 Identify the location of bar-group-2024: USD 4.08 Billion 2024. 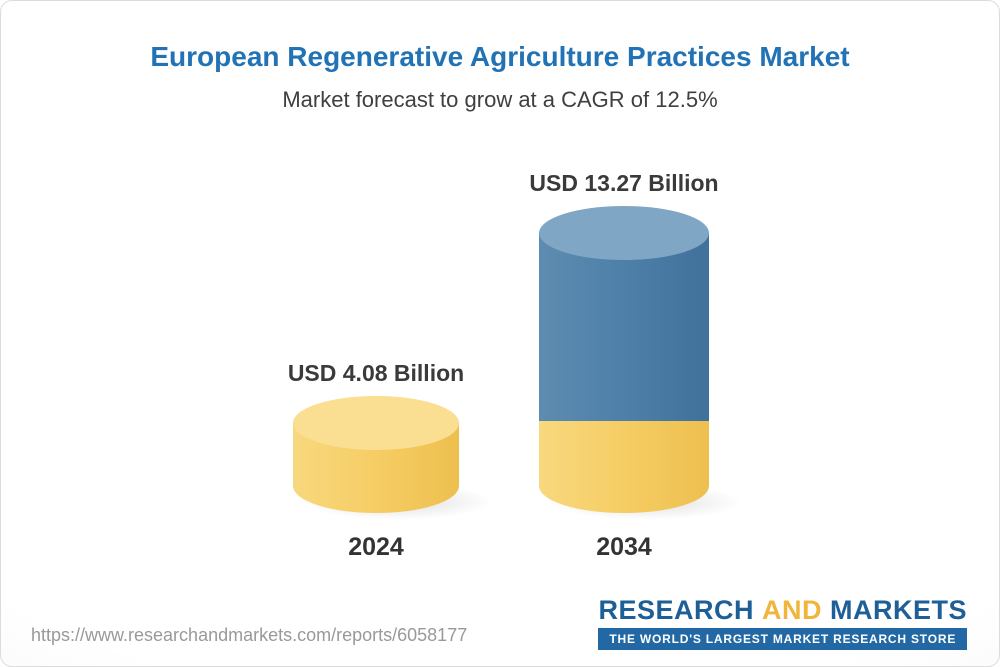
(376, 460).